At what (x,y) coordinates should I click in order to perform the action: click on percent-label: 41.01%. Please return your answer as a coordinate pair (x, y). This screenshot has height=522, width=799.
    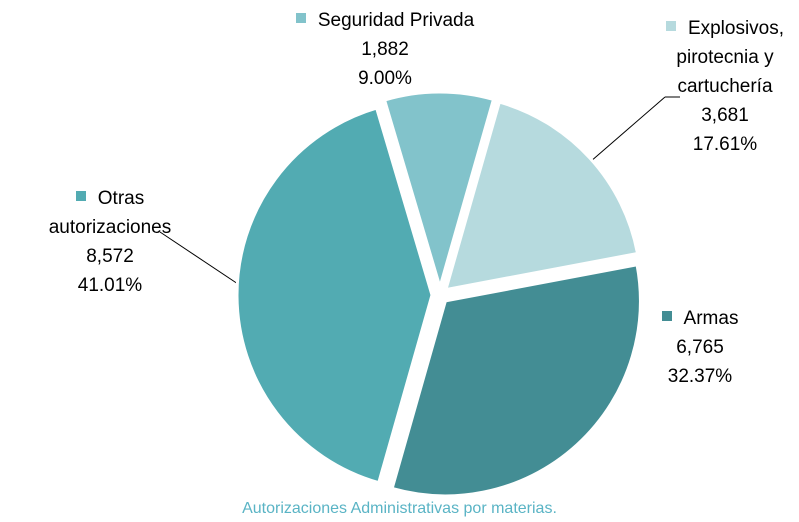
    Looking at the image, I should click on (110, 285).